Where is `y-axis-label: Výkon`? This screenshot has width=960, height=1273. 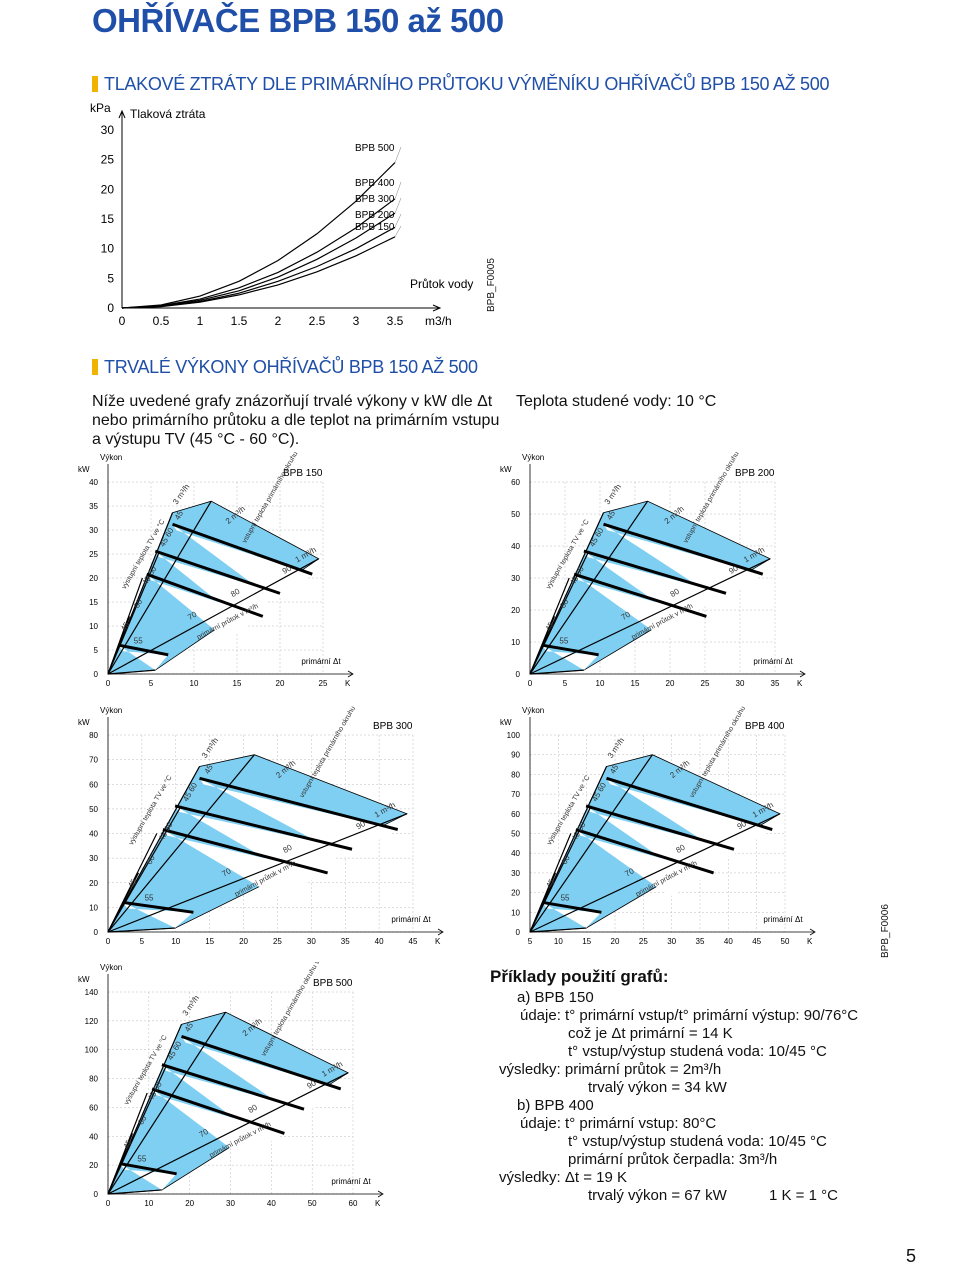
y-axis-label: Výkon is located at coordinates (111, 457).